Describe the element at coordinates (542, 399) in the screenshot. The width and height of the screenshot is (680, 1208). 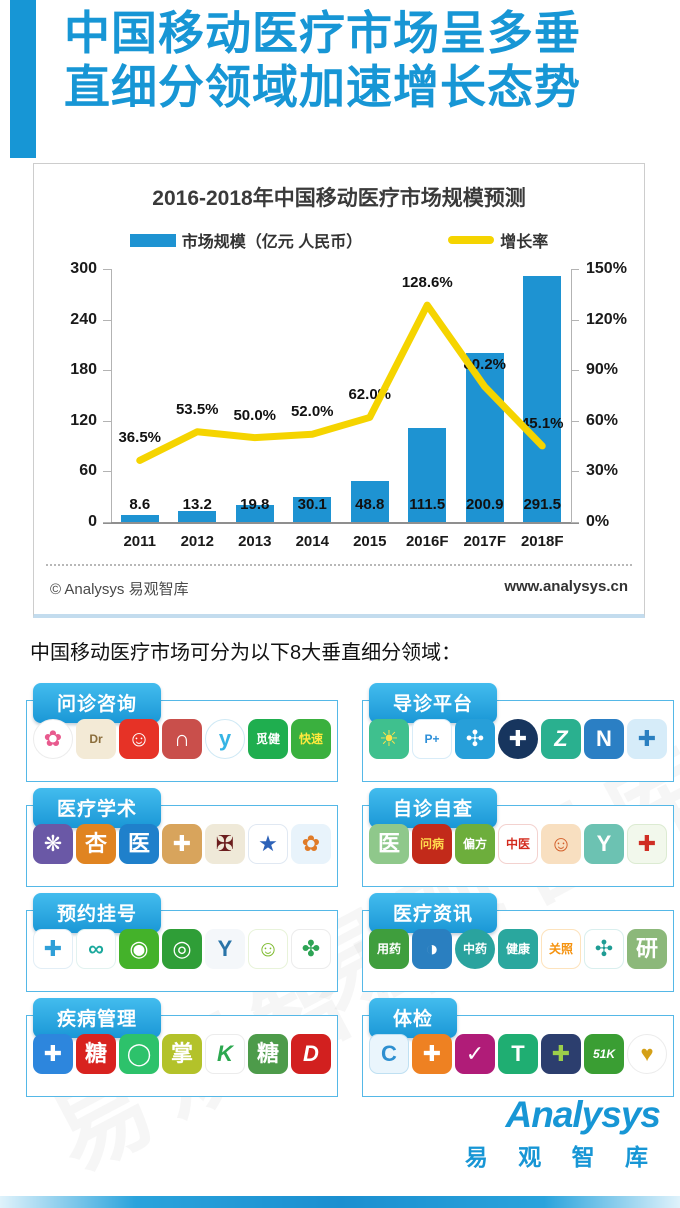
I see `bar-2018F` at that location.